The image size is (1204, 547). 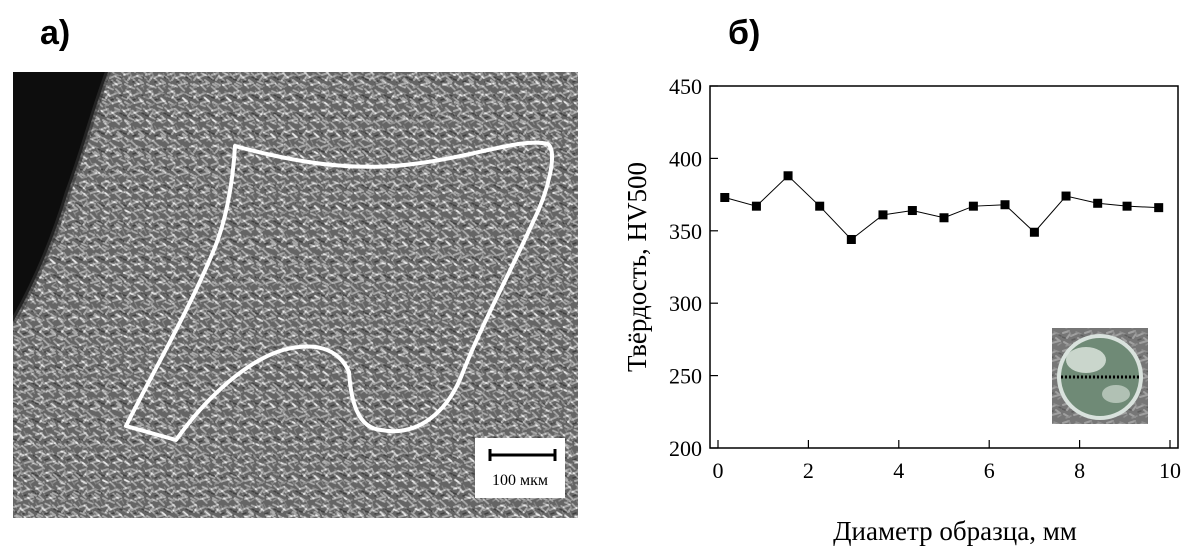 I want to click on y-axis-ticks: 200 250 300 350 400 450, so click(x=693, y=267).